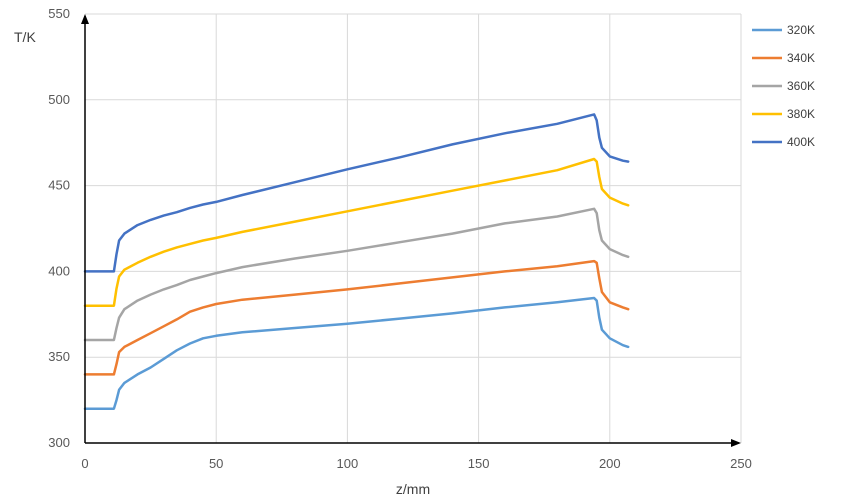  I want to click on x-tick-label: 150, so click(479, 463).